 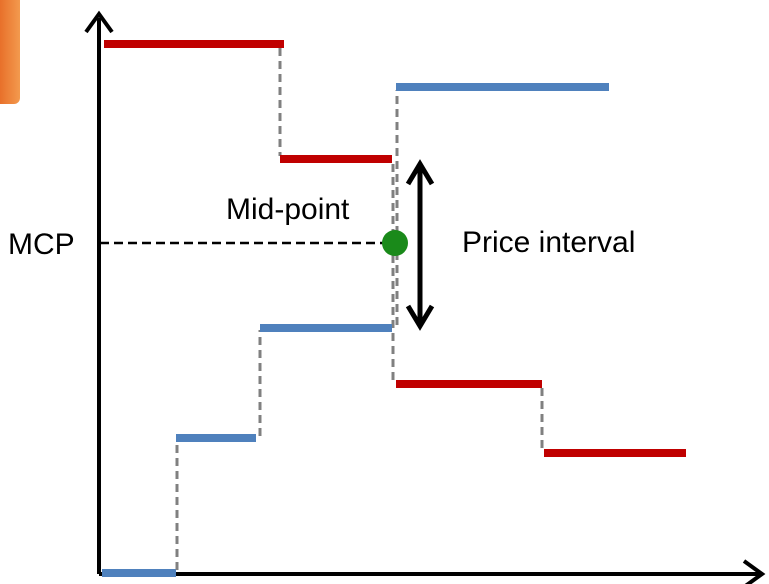 What do you see at coordinates (754, 571) in the screenshot?
I see `x-axis-arrowhead` at bounding box center [754, 571].